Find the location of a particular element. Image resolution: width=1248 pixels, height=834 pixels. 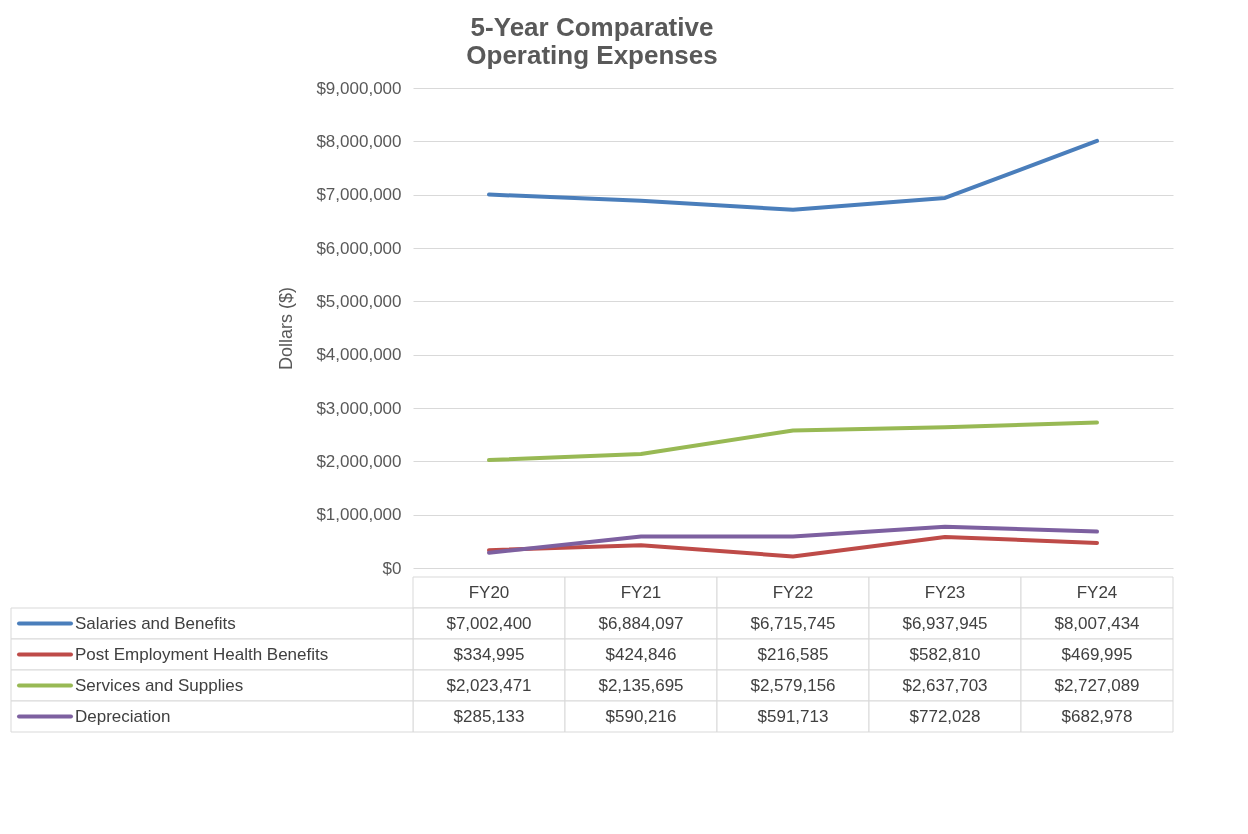

data-label: $334,995 is located at coordinates (489, 654).